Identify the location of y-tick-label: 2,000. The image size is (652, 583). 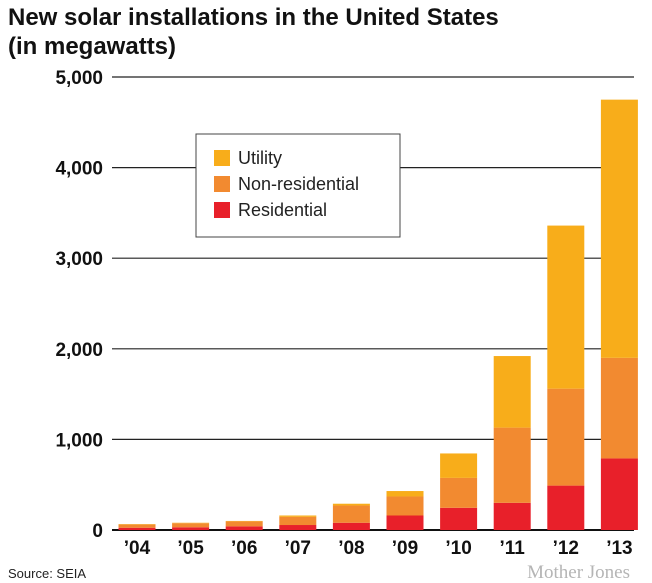
(79, 350).